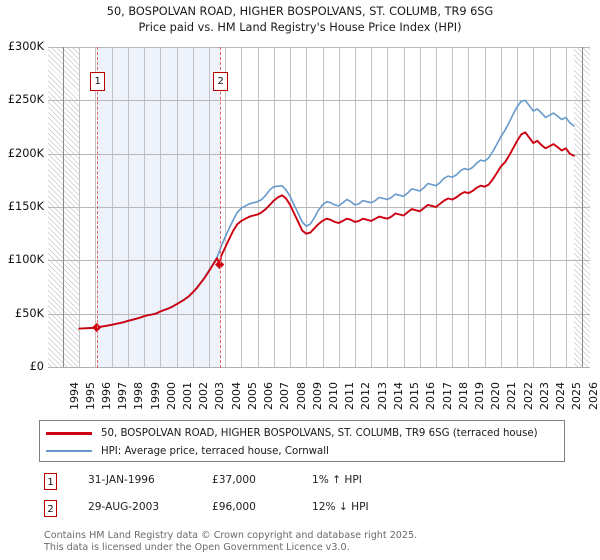  Describe the element at coordinates (415, 396) in the screenshot. I see `x-tick-label-2015: 2015` at that location.